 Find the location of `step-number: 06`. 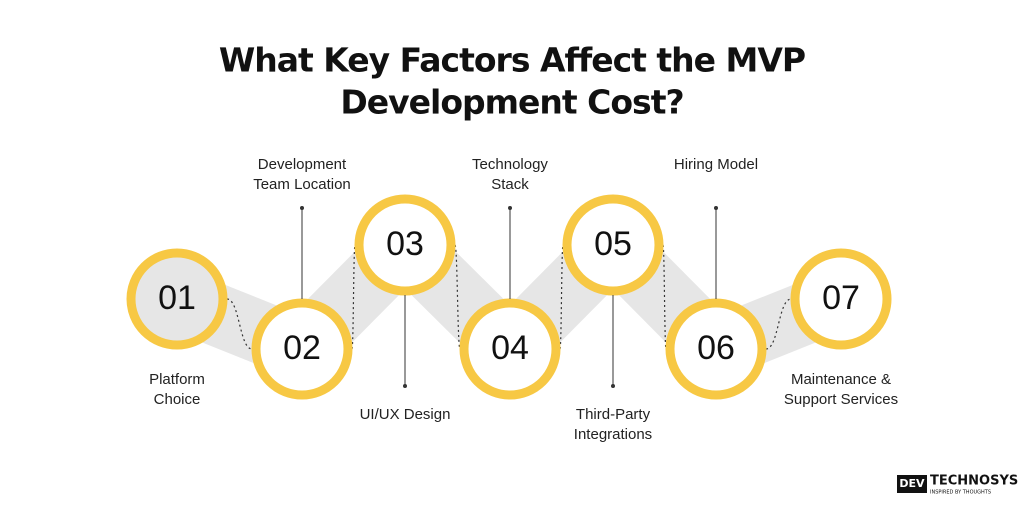

step-number: 06 is located at coordinates (716, 348).